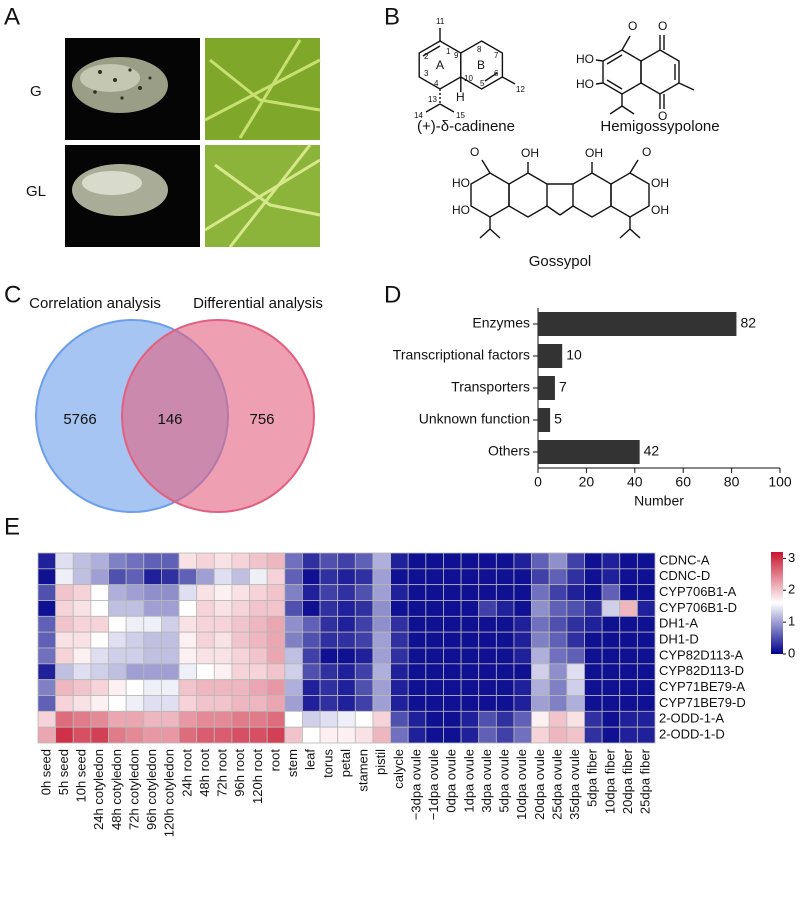 This screenshot has width=800, height=920. I want to click on row-label: 2-ODD-1-D, so click(692, 734).